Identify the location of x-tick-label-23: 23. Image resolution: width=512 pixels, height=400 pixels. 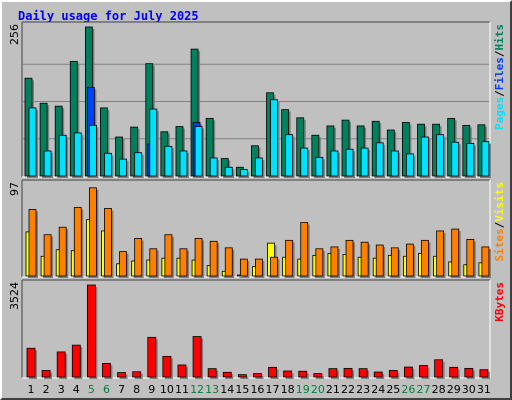
(363, 389).